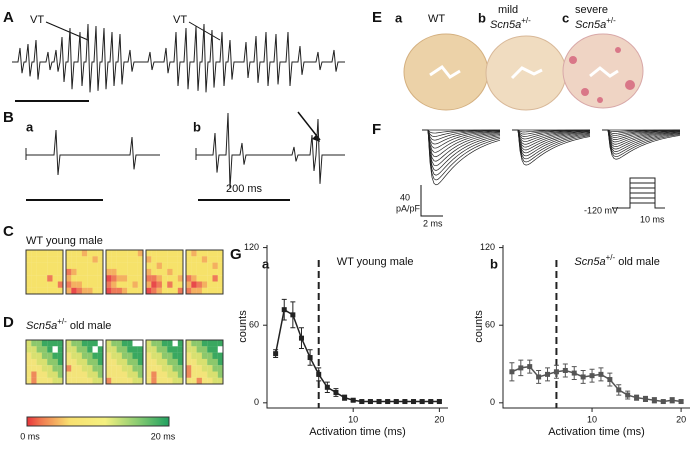  Describe the element at coordinates (589, 262) in the screenshot. I see `title-gene: Scn5a` at that location.